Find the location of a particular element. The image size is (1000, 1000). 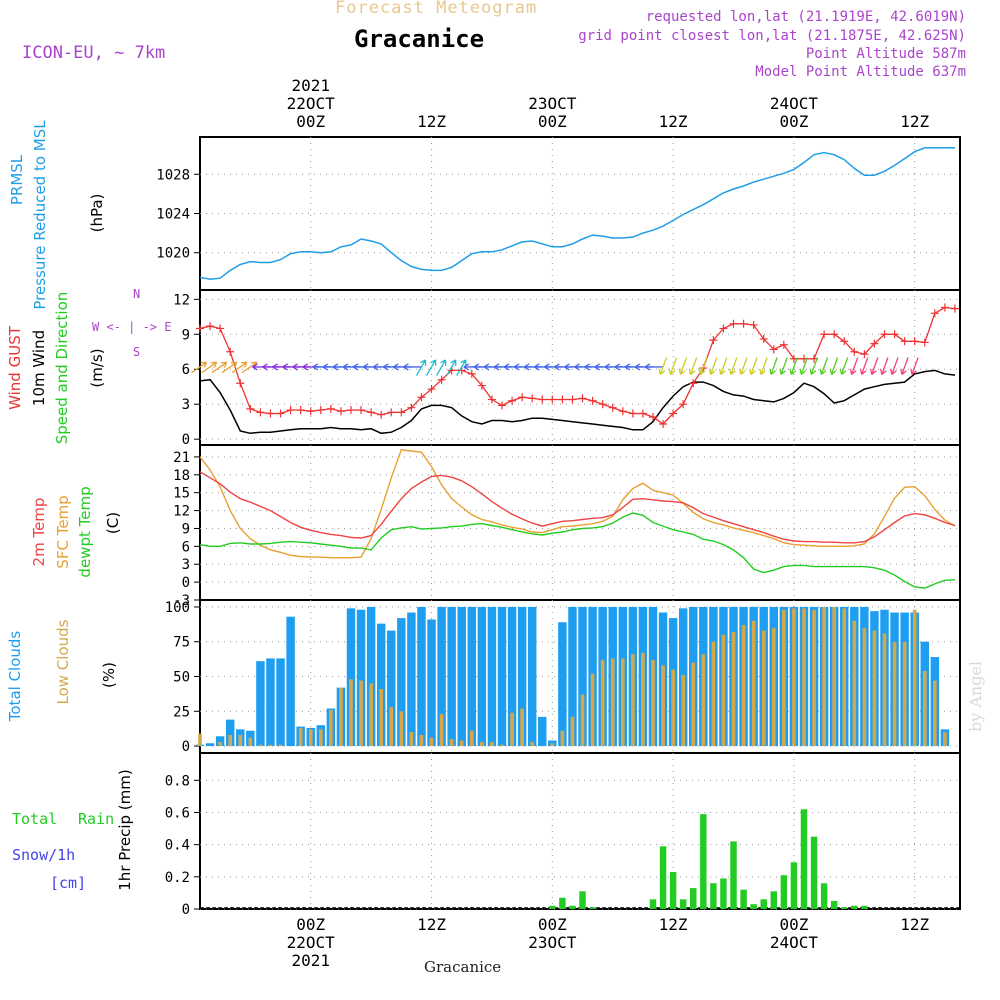

y-tick-label: 0.8 is located at coordinates (177, 781).